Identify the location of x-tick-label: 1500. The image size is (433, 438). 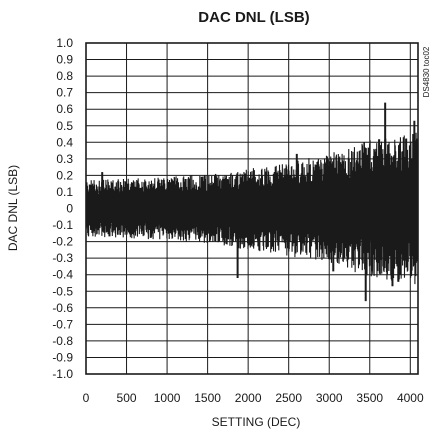
(207, 398).